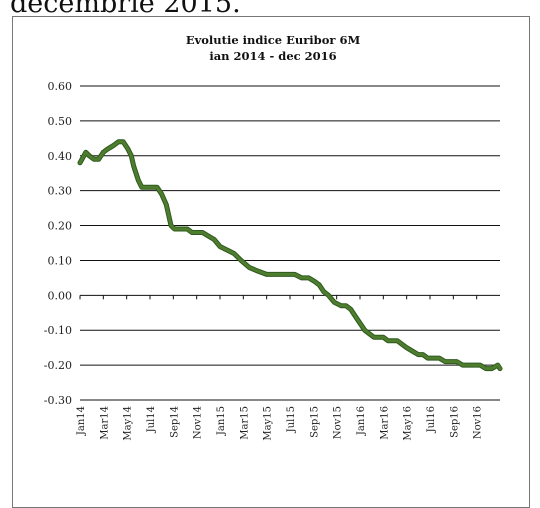 The image size is (540, 508). What do you see at coordinates (431, 419) in the screenshot?
I see `x-tick-label: Jul16` at bounding box center [431, 419].